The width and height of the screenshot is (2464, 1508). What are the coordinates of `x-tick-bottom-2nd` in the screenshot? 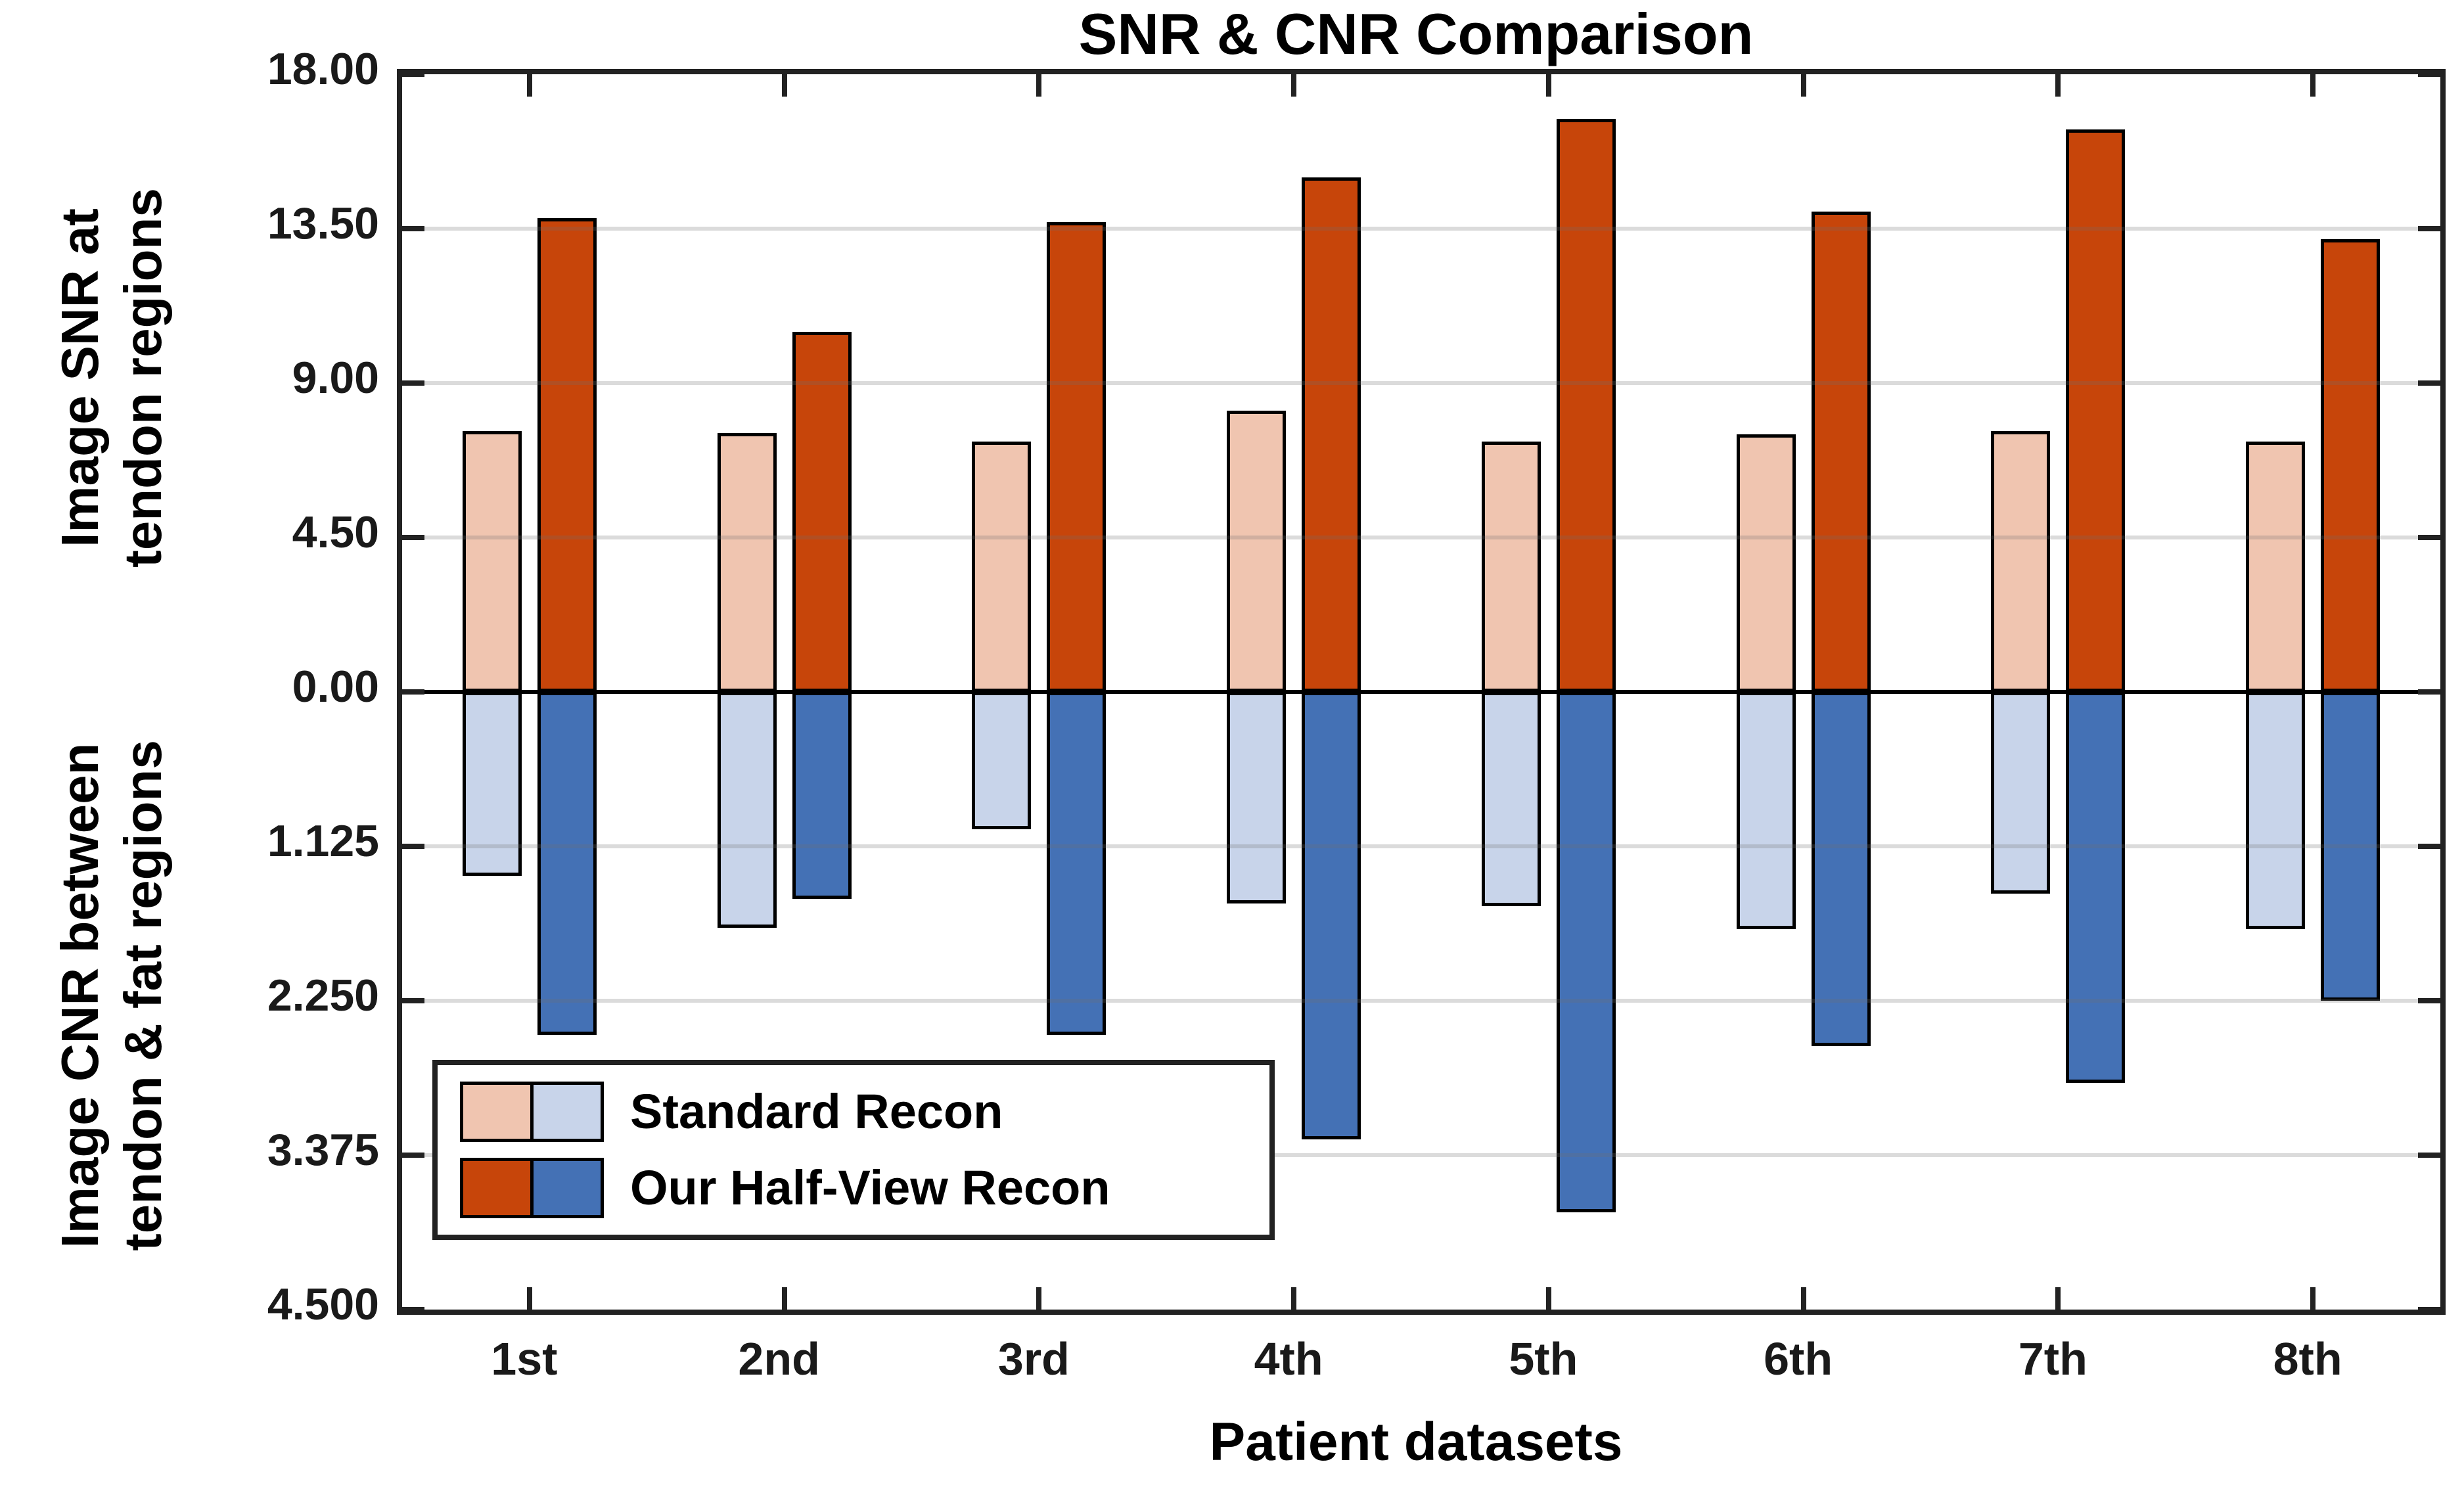 It's located at (784, 1299).